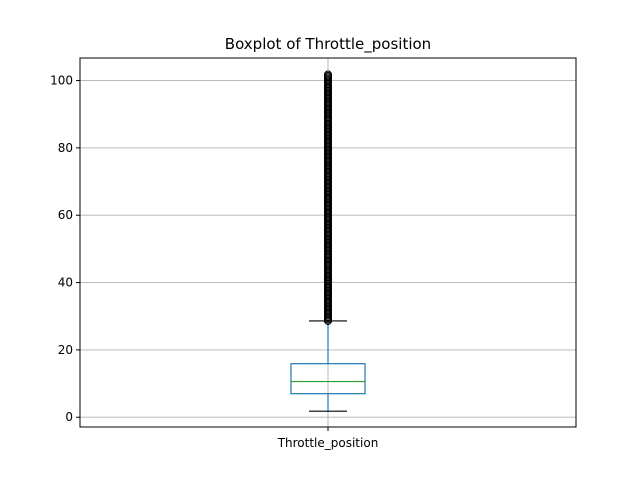 The width and height of the screenshot is (640, 480). Describe the element at coordinates (61, 81) in the screenshot. I see `y-tick-label: 100` at that location.